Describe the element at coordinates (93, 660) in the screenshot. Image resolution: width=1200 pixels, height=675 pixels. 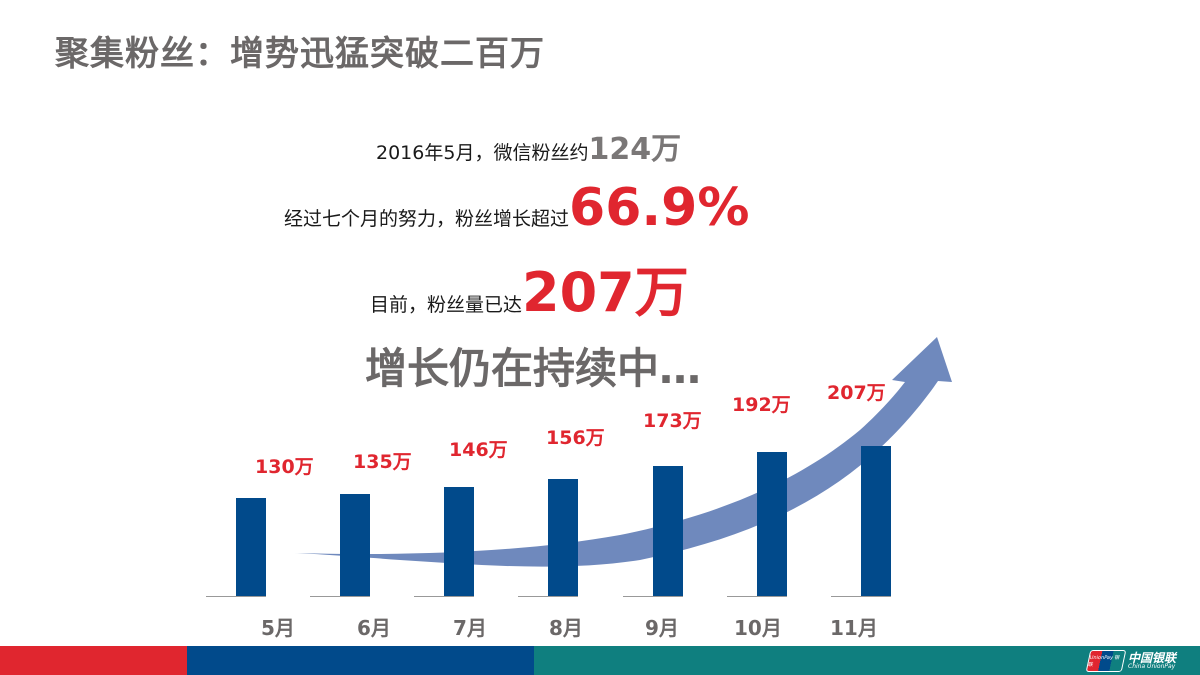
I see `footer-strip-red` at that location.